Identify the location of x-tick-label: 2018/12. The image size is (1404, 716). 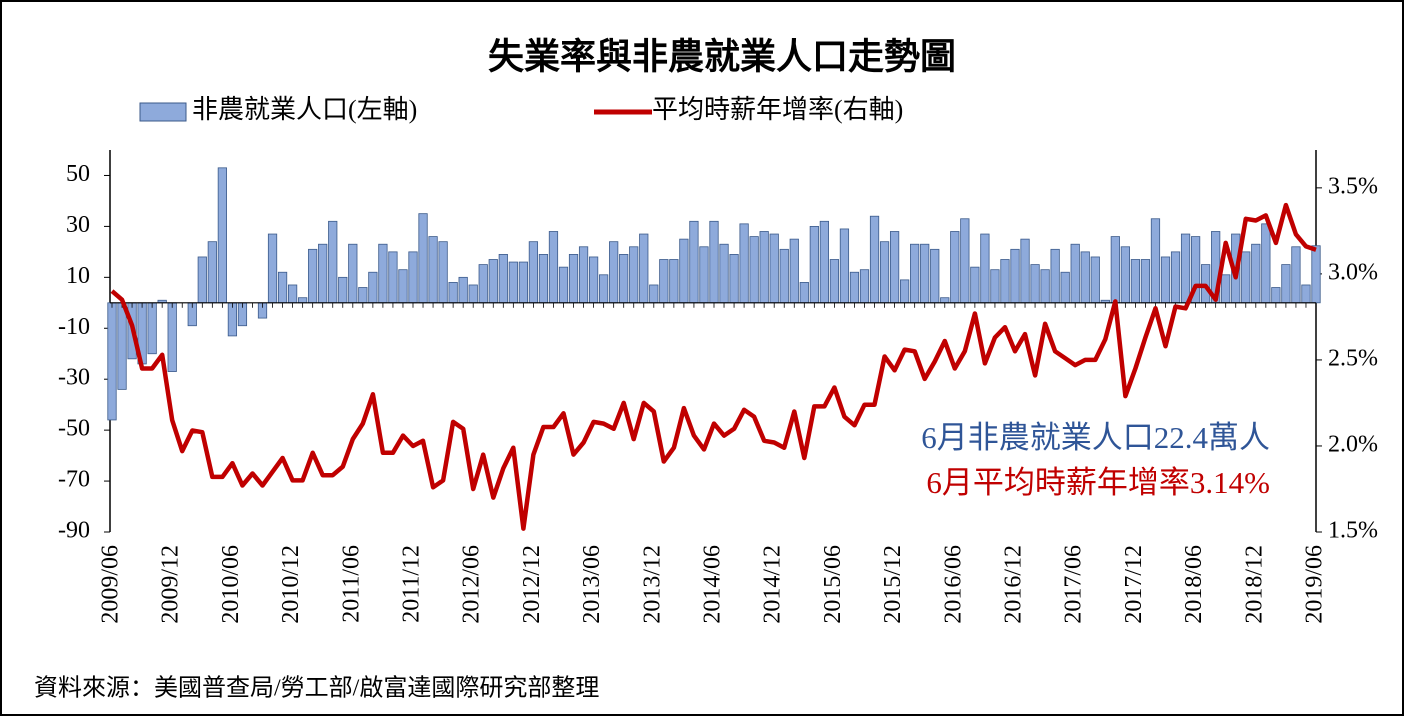
(1254, 584).